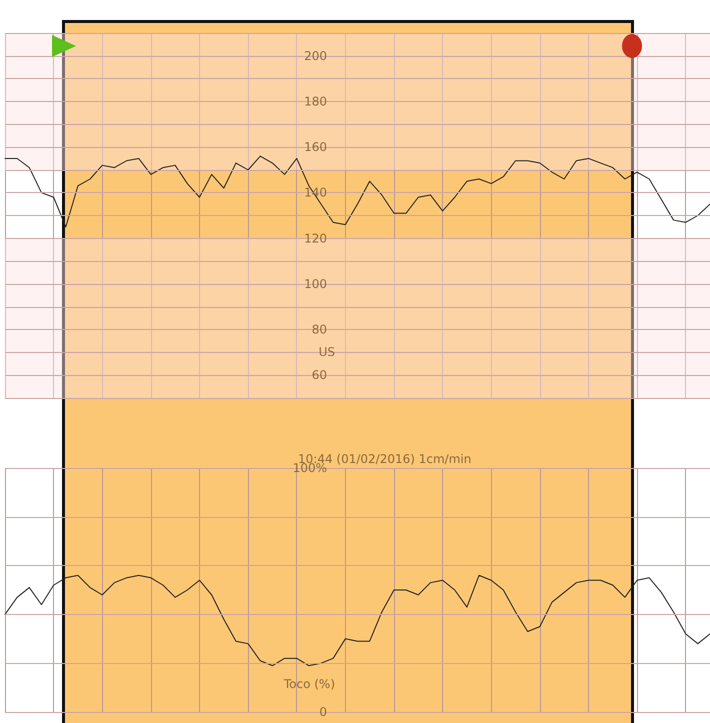 This screenshot has height=723, width=710. What do you see at coordinates (319, 329) in the screenshot?
I see `y-tick-label: 80` at bounding box center [319, 329].